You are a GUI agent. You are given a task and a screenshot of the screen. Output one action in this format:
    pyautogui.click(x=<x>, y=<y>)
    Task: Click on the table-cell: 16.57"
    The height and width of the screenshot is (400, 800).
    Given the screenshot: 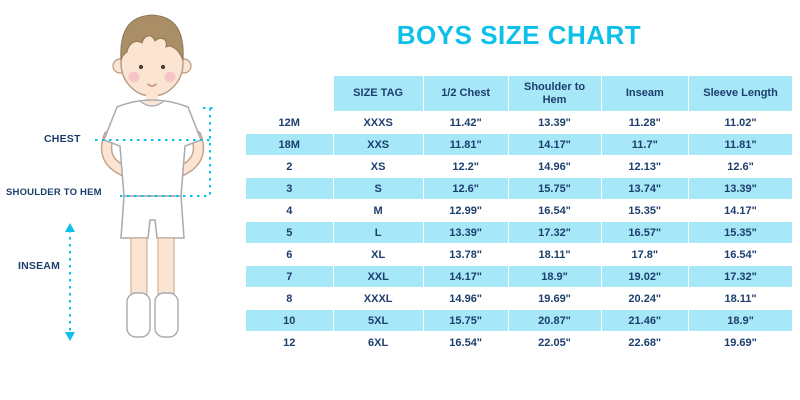 What is the action you would take?
    pyautogui.click(x=645, y=232)
    